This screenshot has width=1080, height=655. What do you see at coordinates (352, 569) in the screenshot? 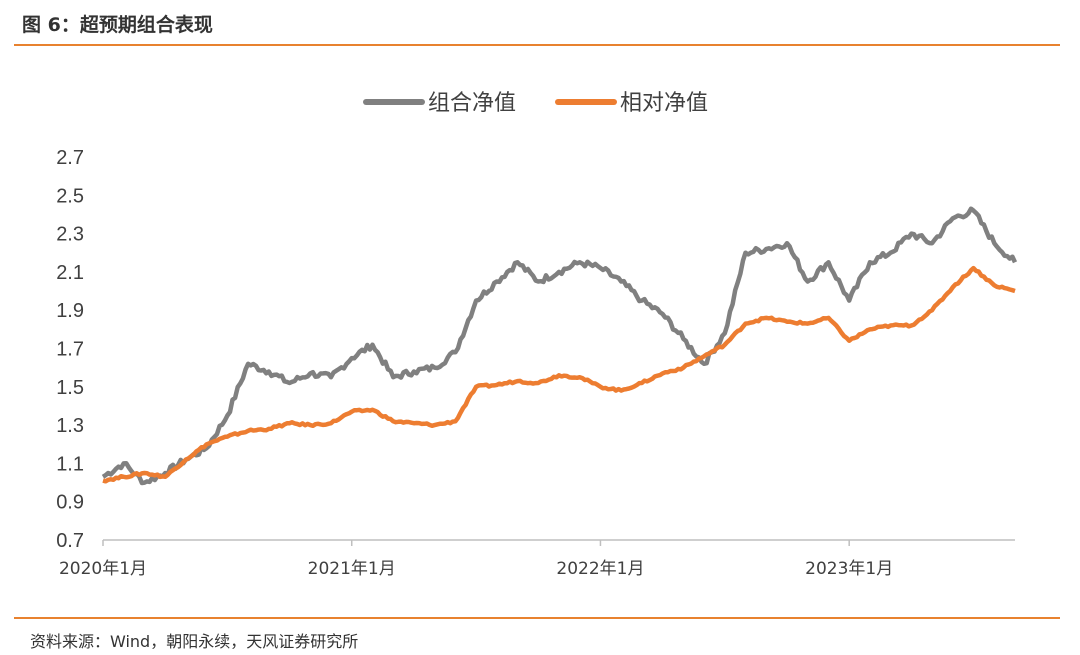
I see `x-tick-label: 2021年1月` at bounding box center [352, 569].